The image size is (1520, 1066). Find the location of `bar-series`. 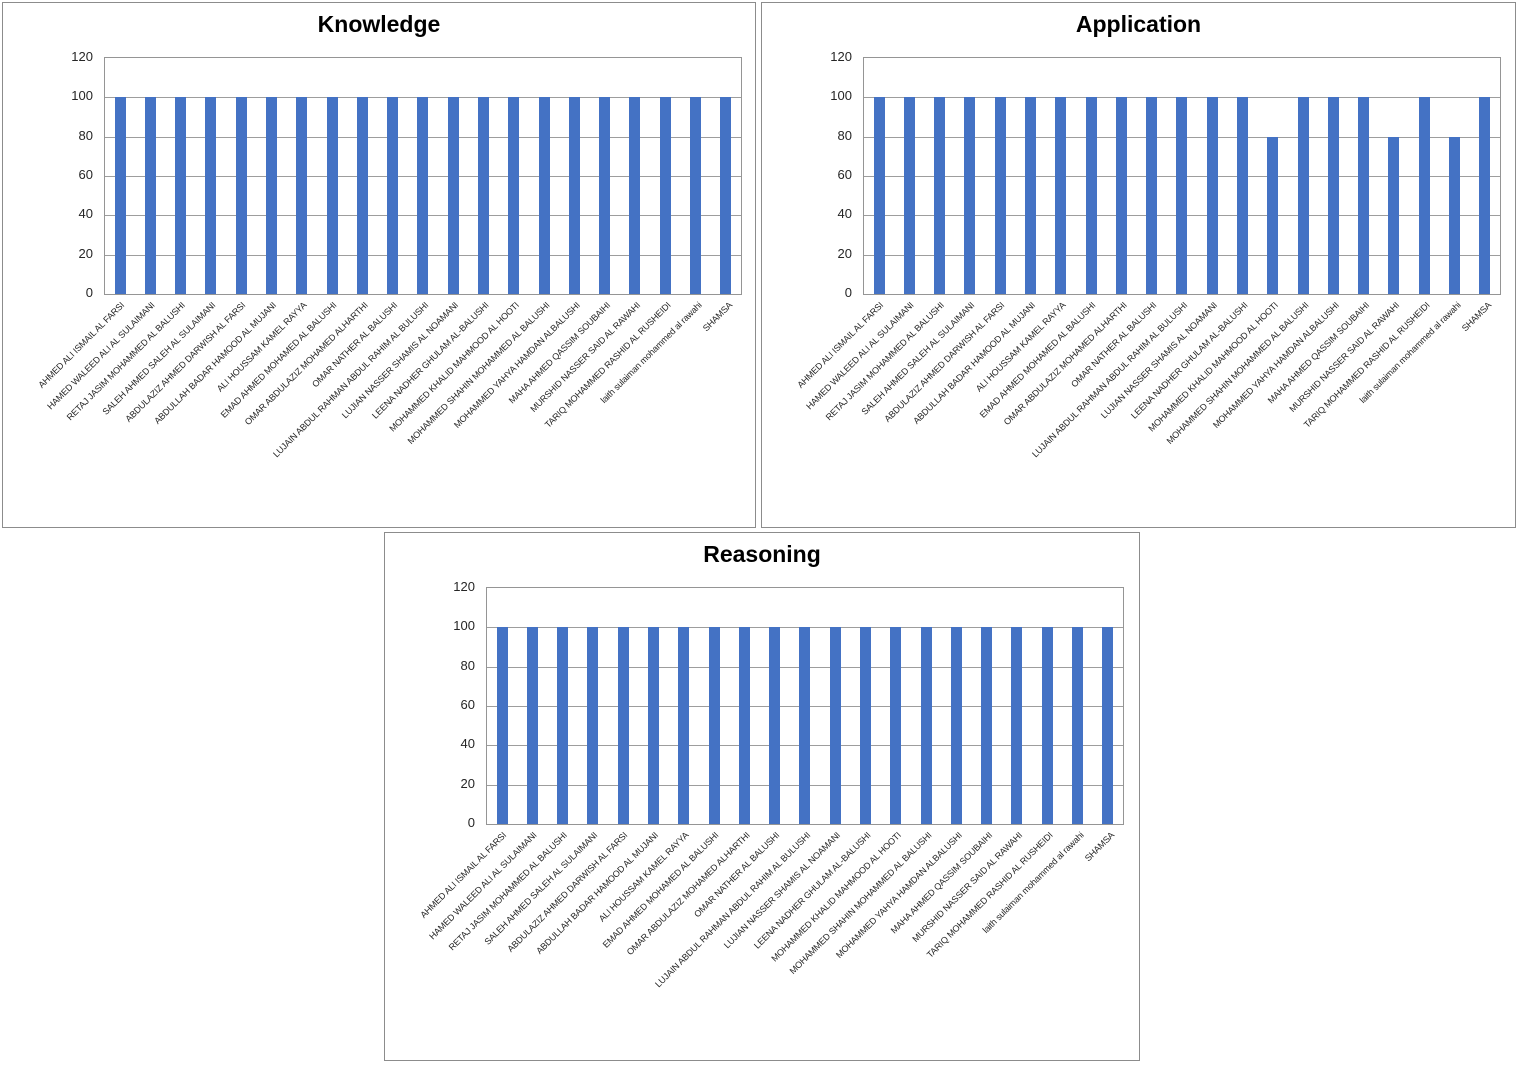

bar-series is located at coordinates (1182, 176).